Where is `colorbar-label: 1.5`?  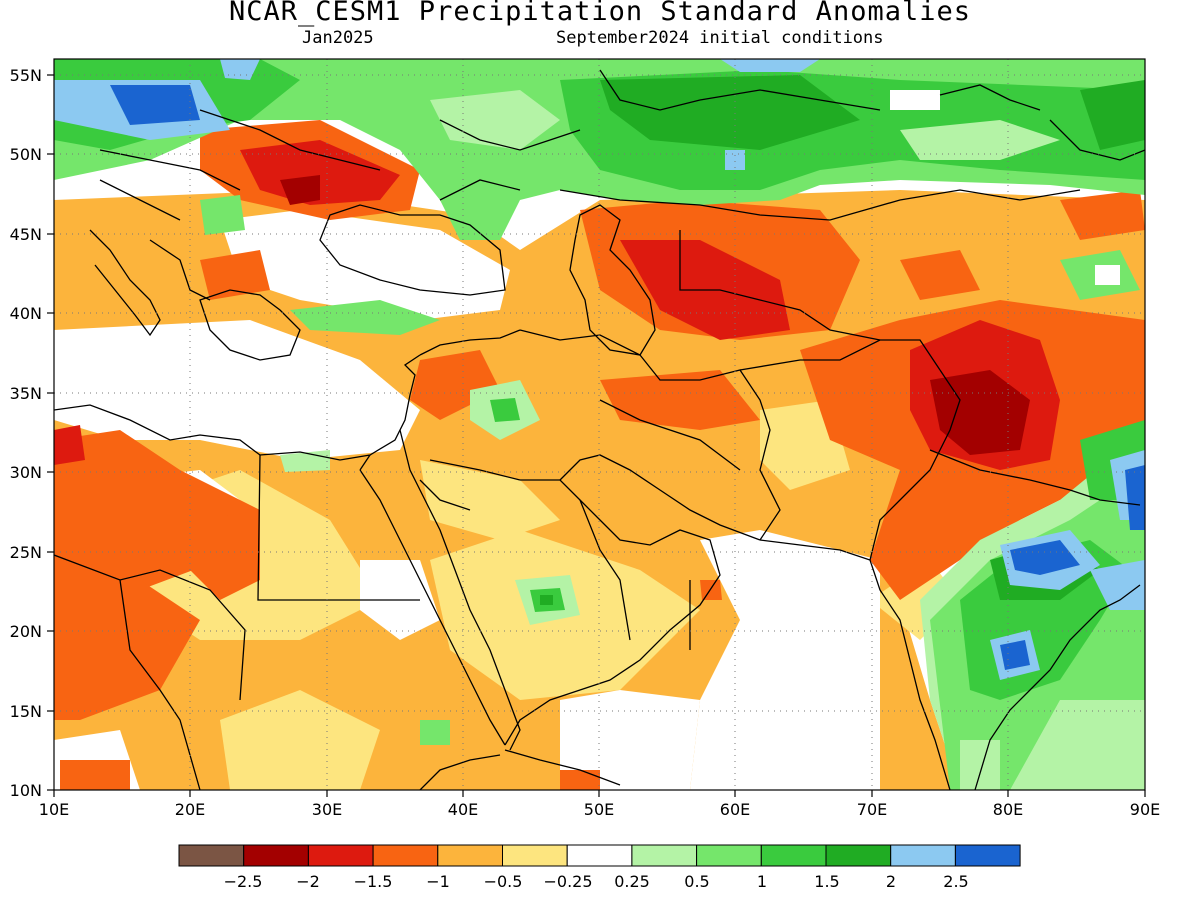
colorbar-label: 1.5 is located at coordinates (826, 881).